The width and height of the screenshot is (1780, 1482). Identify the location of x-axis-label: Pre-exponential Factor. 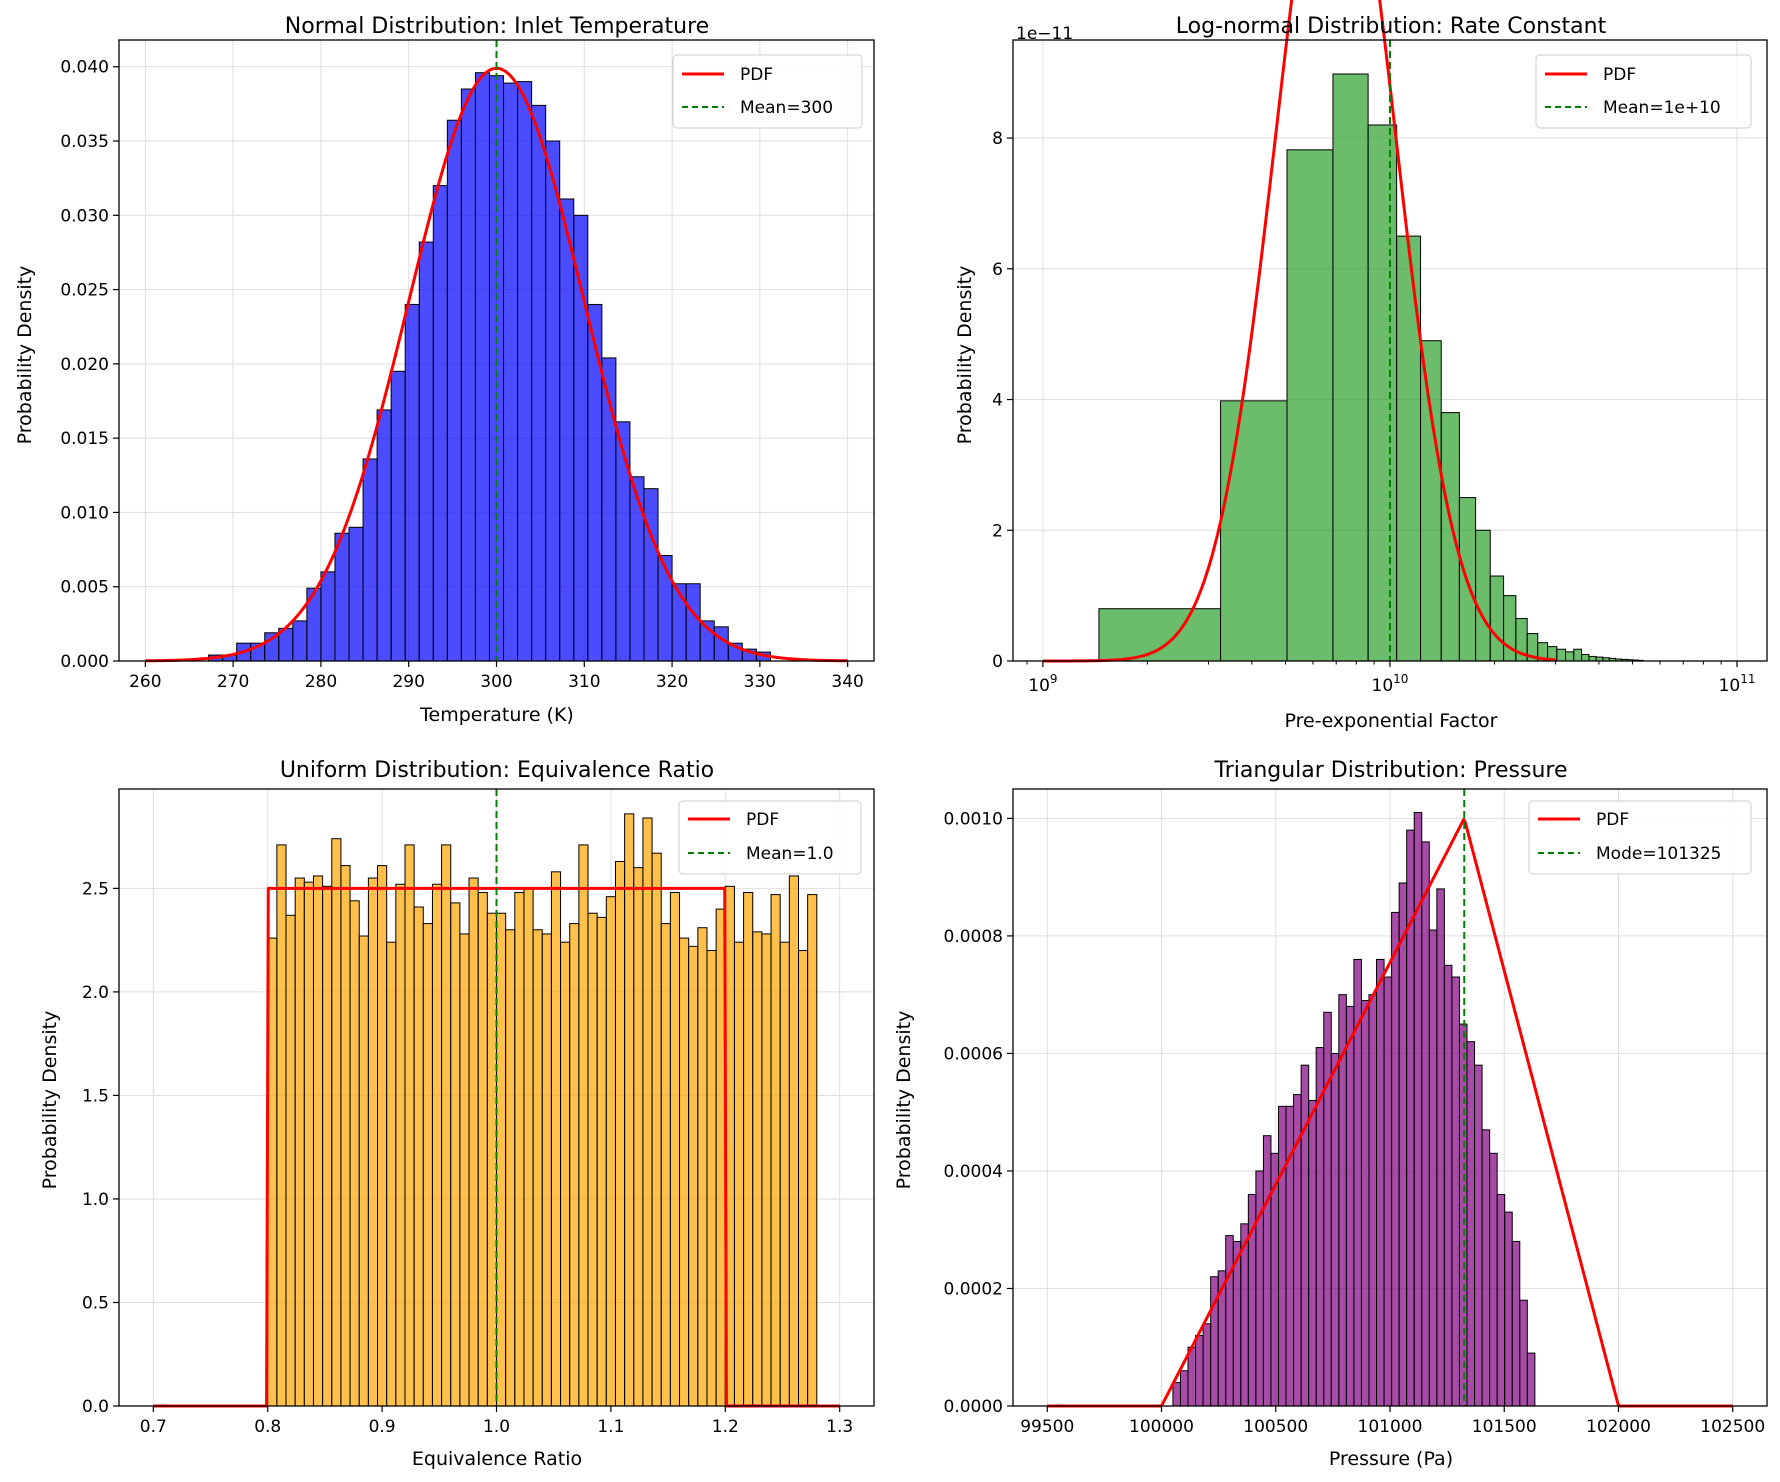
(1391, 721).